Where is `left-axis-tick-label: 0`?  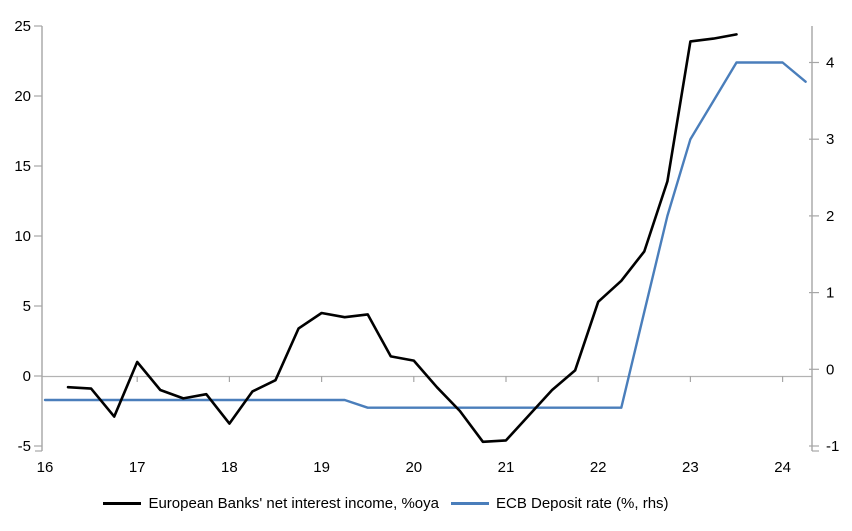
left-axis-tick-label: 0 is located at coordinates (27, 376).